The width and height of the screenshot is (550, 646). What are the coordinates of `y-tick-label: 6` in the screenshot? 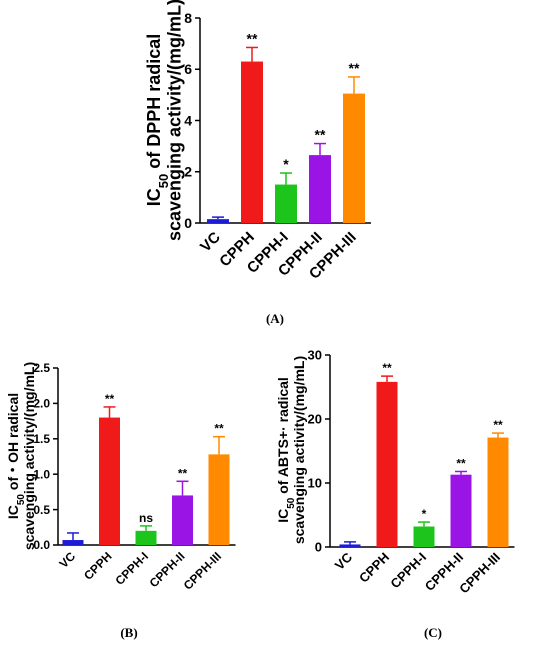 It's located at (188, 69).